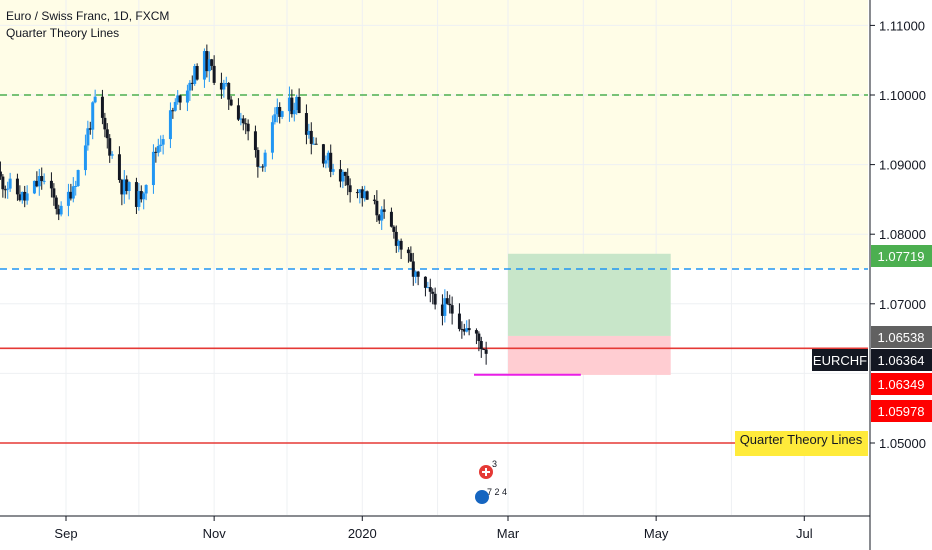 The height and width of the screenshot is (550, 932). I want to click on eu-flag-icon, so click(482, 497).